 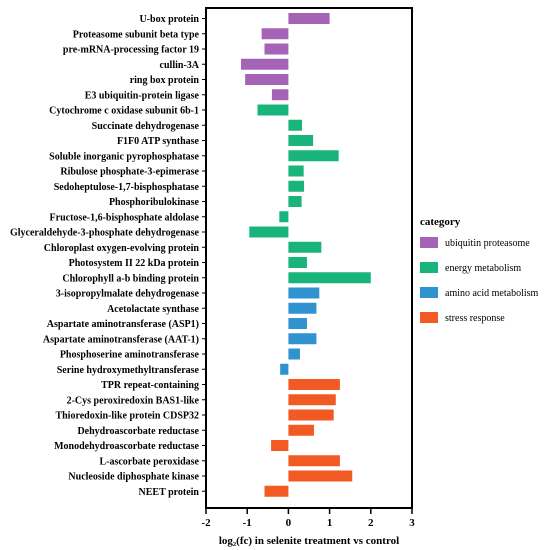 I want to click on category-label: NEET protein, so click(x=169, y=492).